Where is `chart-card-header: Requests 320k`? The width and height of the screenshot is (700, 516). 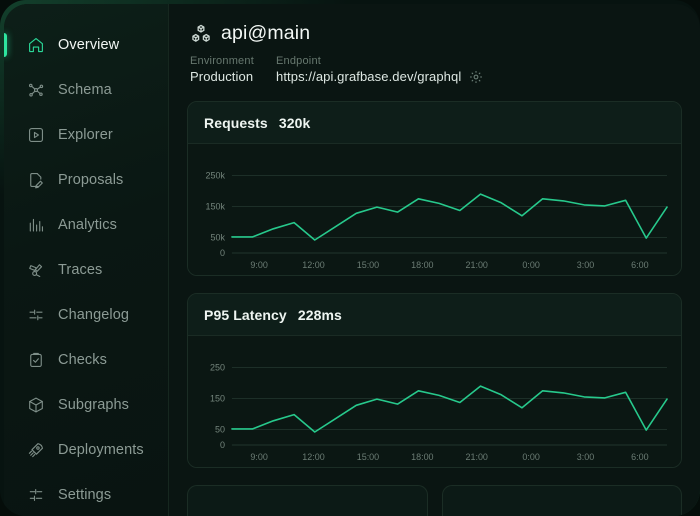 chart-card-header: Requests 320k is located at coordinates (434, 123).